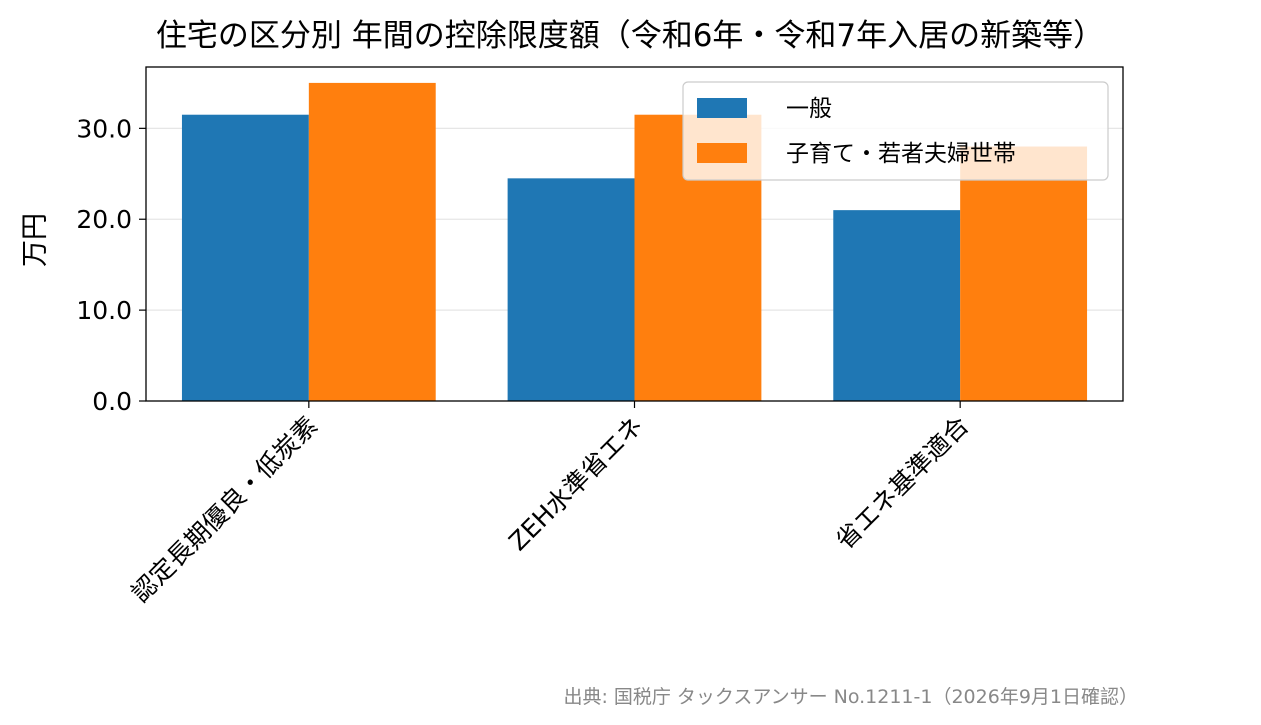  I want to click on x-tick-label: 省エネ基準適合, so click(902, 483).